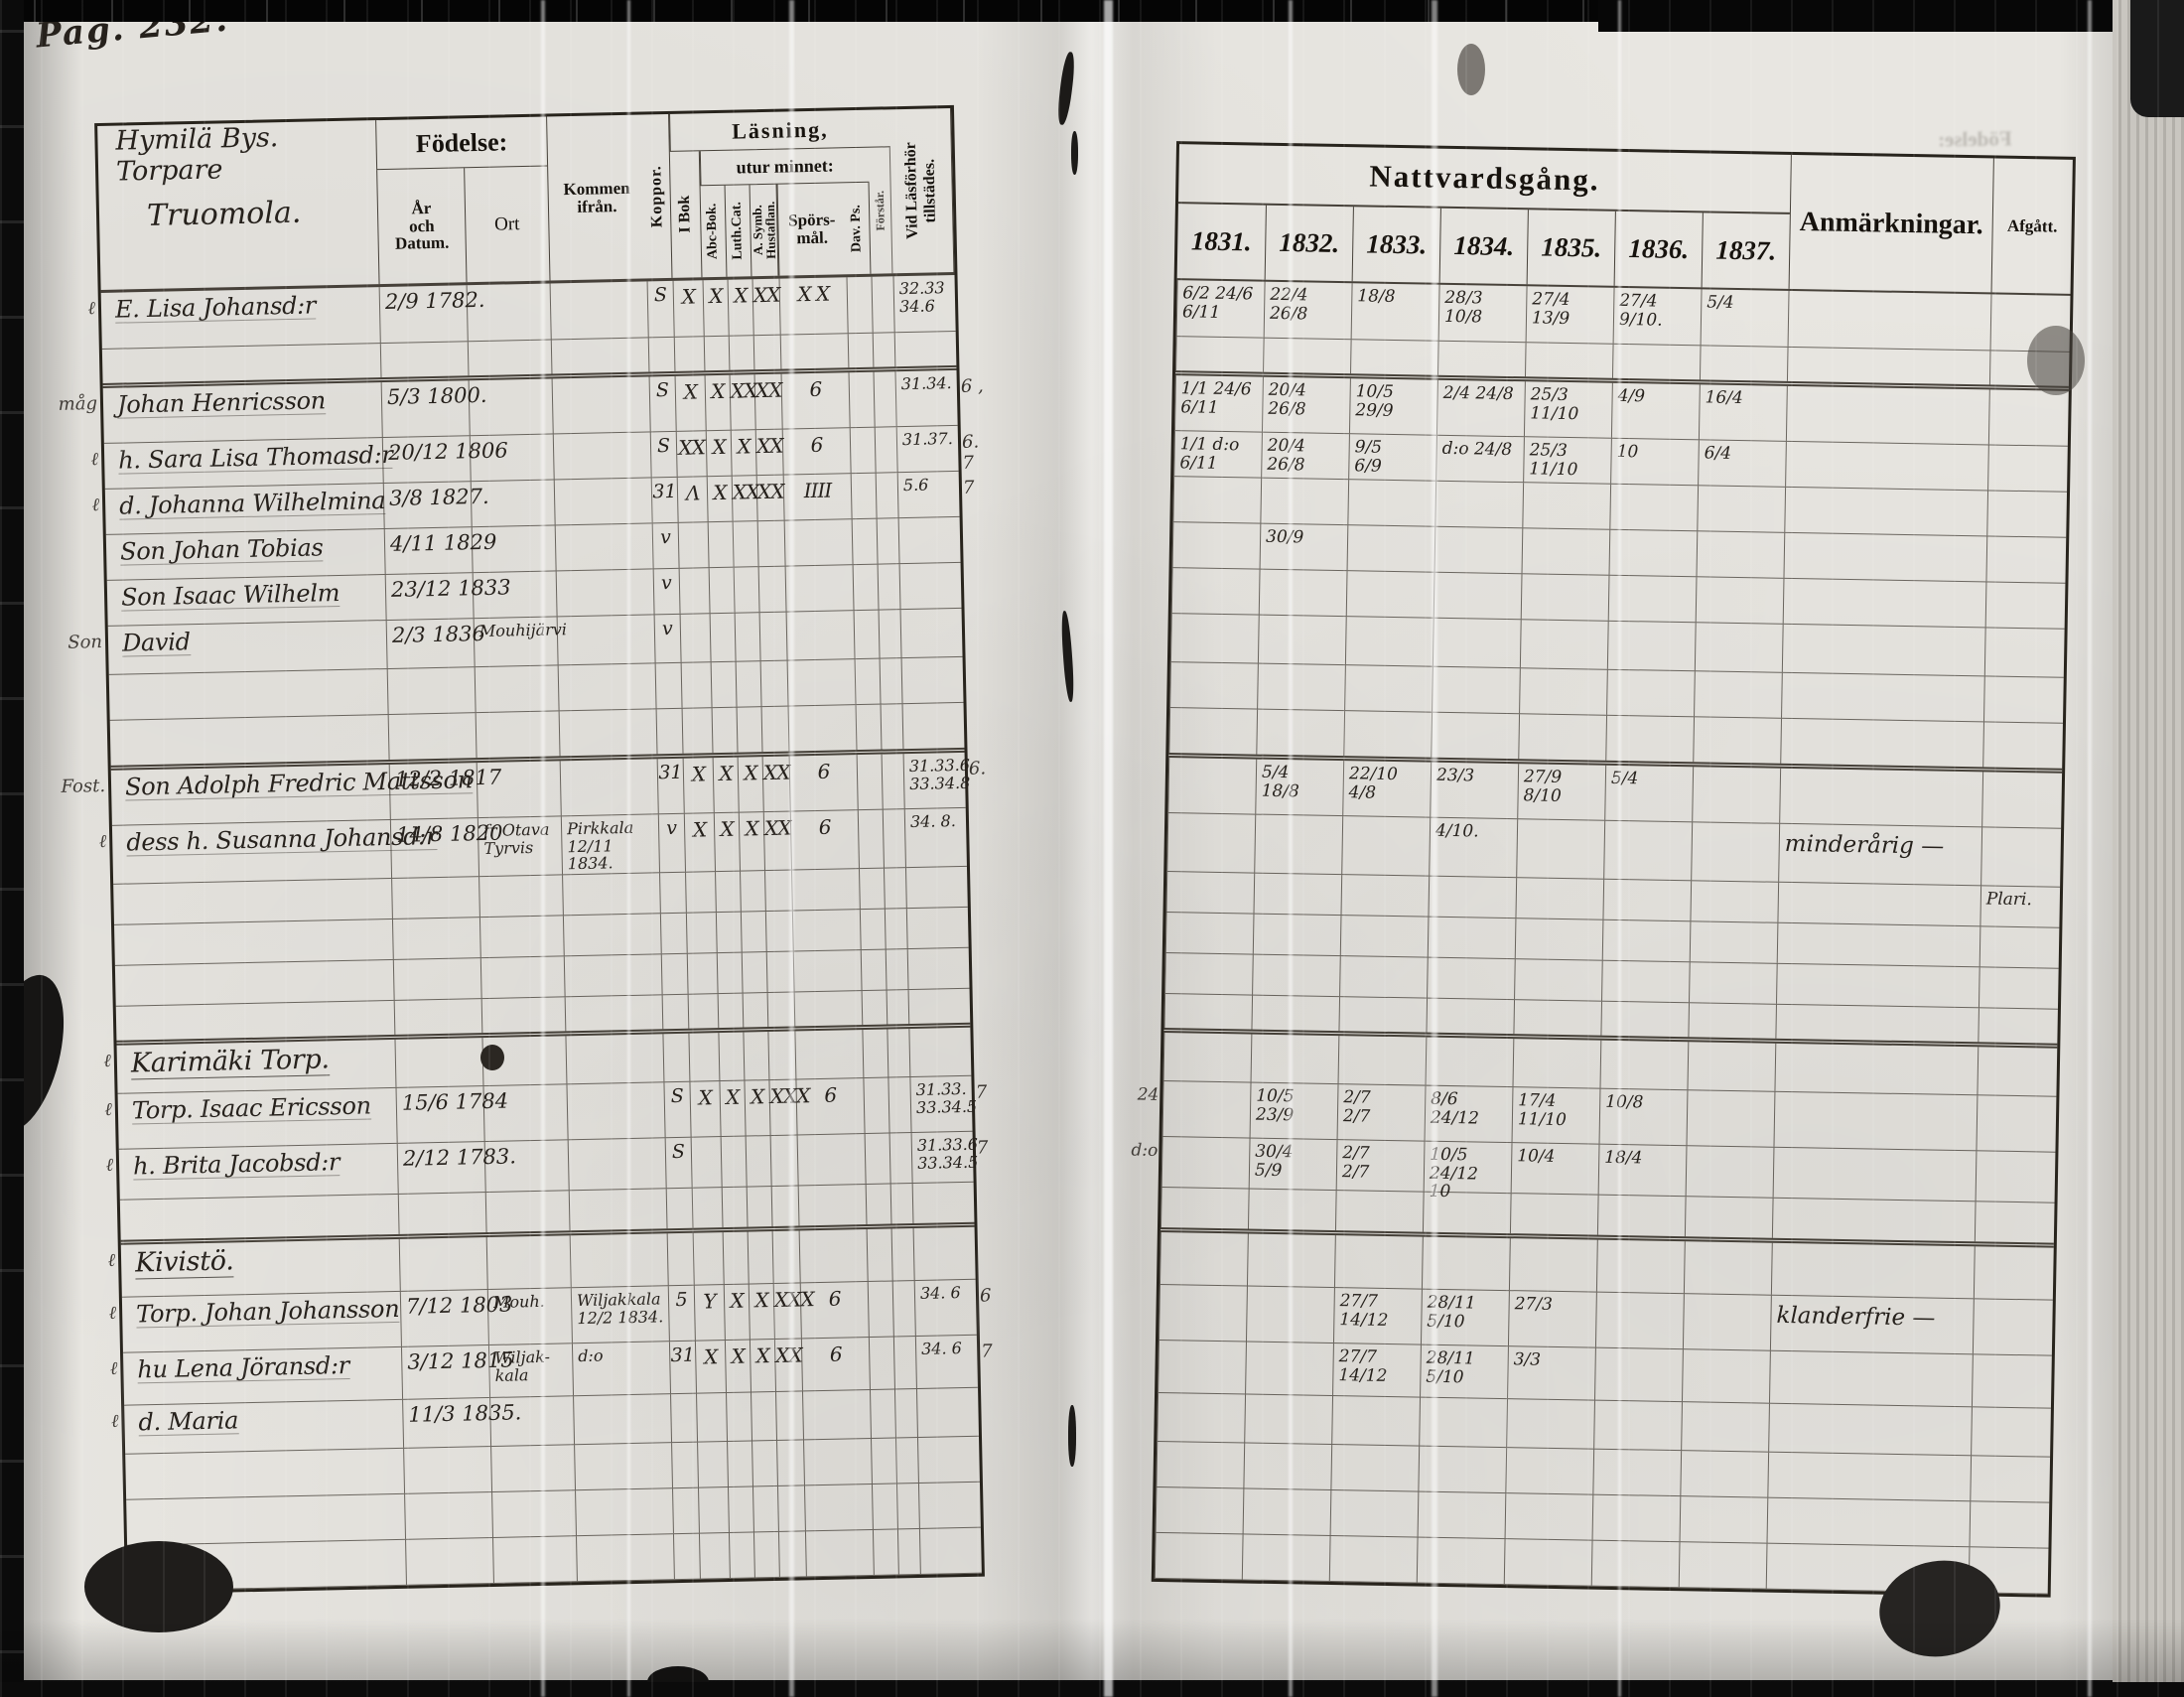 The width and height of the screenshot is (2184, 1697). Describe the element at coordinates (986, 1351) in the screenshot. I see `margin-note-right: 7` at that location.